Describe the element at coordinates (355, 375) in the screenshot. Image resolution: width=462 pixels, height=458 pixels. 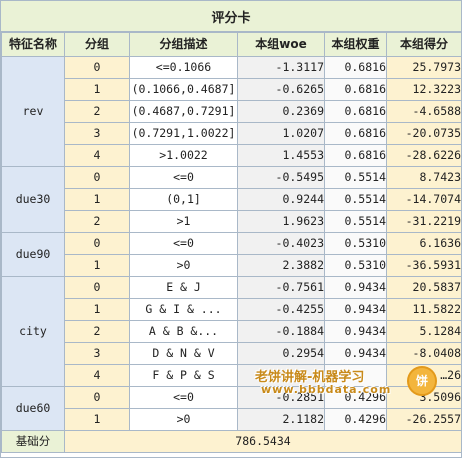
I see `weight-cell` at that location.